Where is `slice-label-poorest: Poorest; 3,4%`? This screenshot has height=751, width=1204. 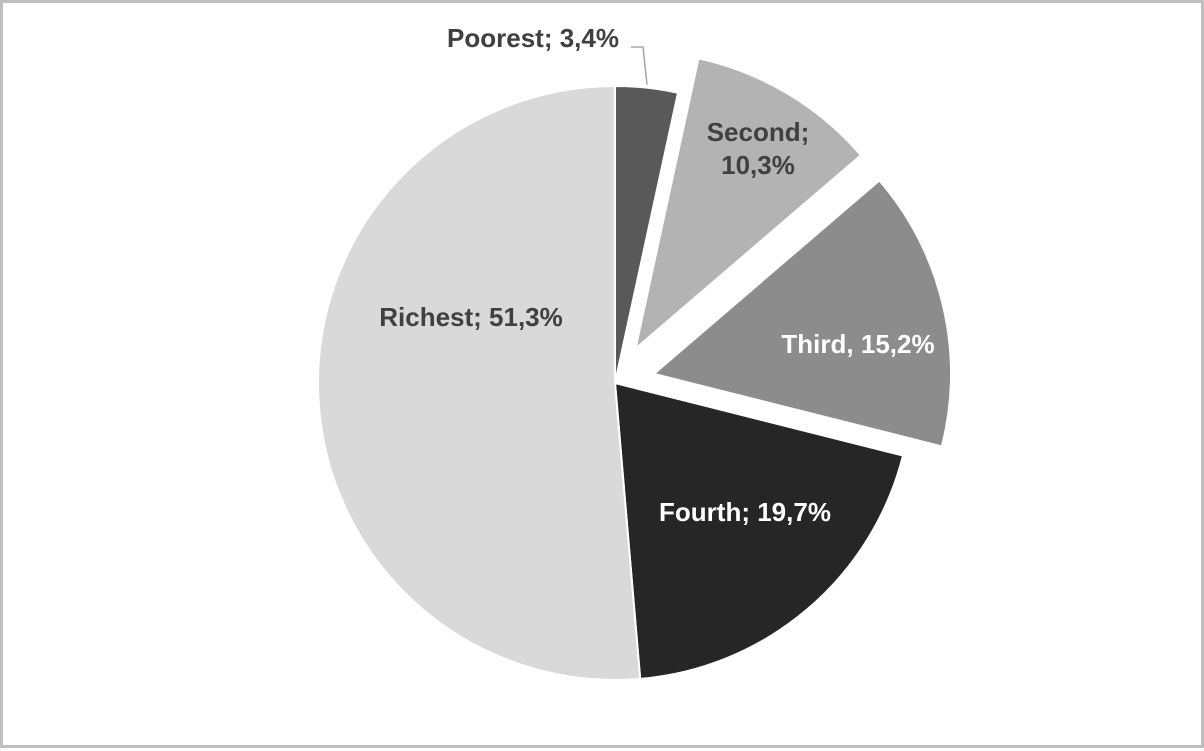
slice-label-poorest: Poorest; 3,4% is located at coordinates (533, 38).